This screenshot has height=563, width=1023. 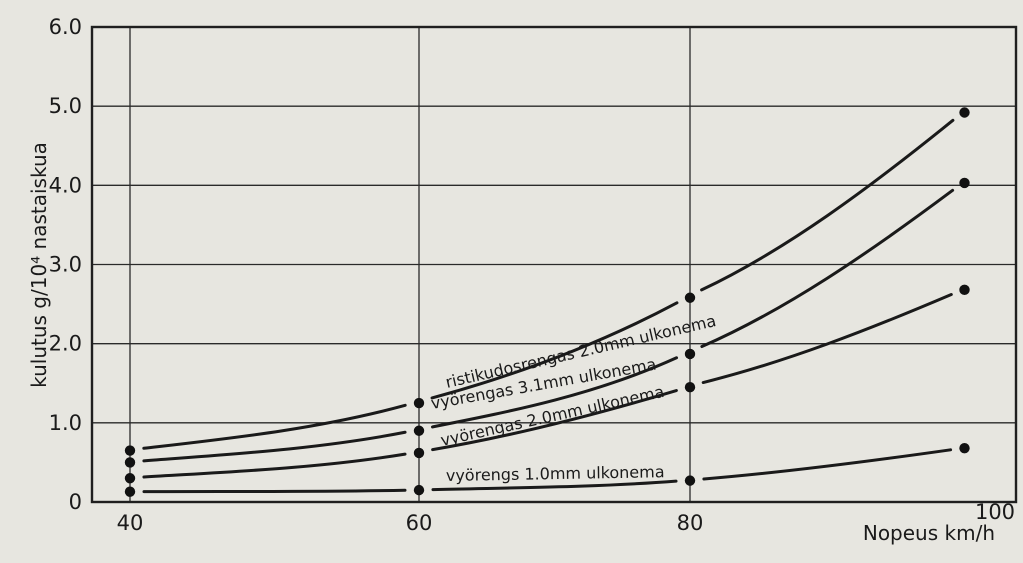 What do you see at coordinates (929, 533) in the screenshot?
I see `x-axis-label: Nopeus km/h` at bounding box center [929, 533].